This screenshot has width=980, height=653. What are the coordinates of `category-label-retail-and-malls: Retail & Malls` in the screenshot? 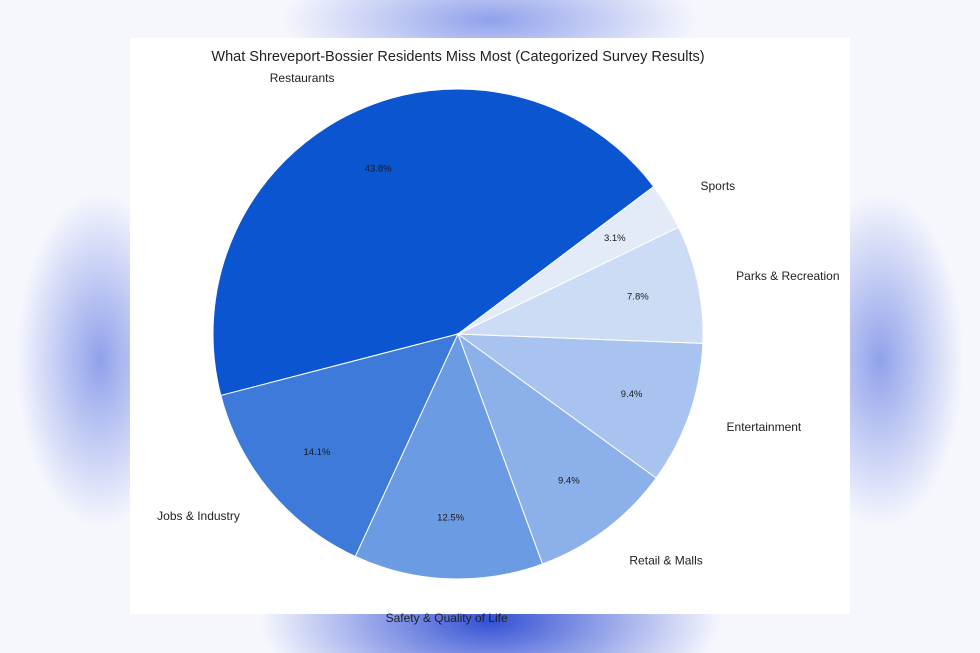 It's located at (665, 561).